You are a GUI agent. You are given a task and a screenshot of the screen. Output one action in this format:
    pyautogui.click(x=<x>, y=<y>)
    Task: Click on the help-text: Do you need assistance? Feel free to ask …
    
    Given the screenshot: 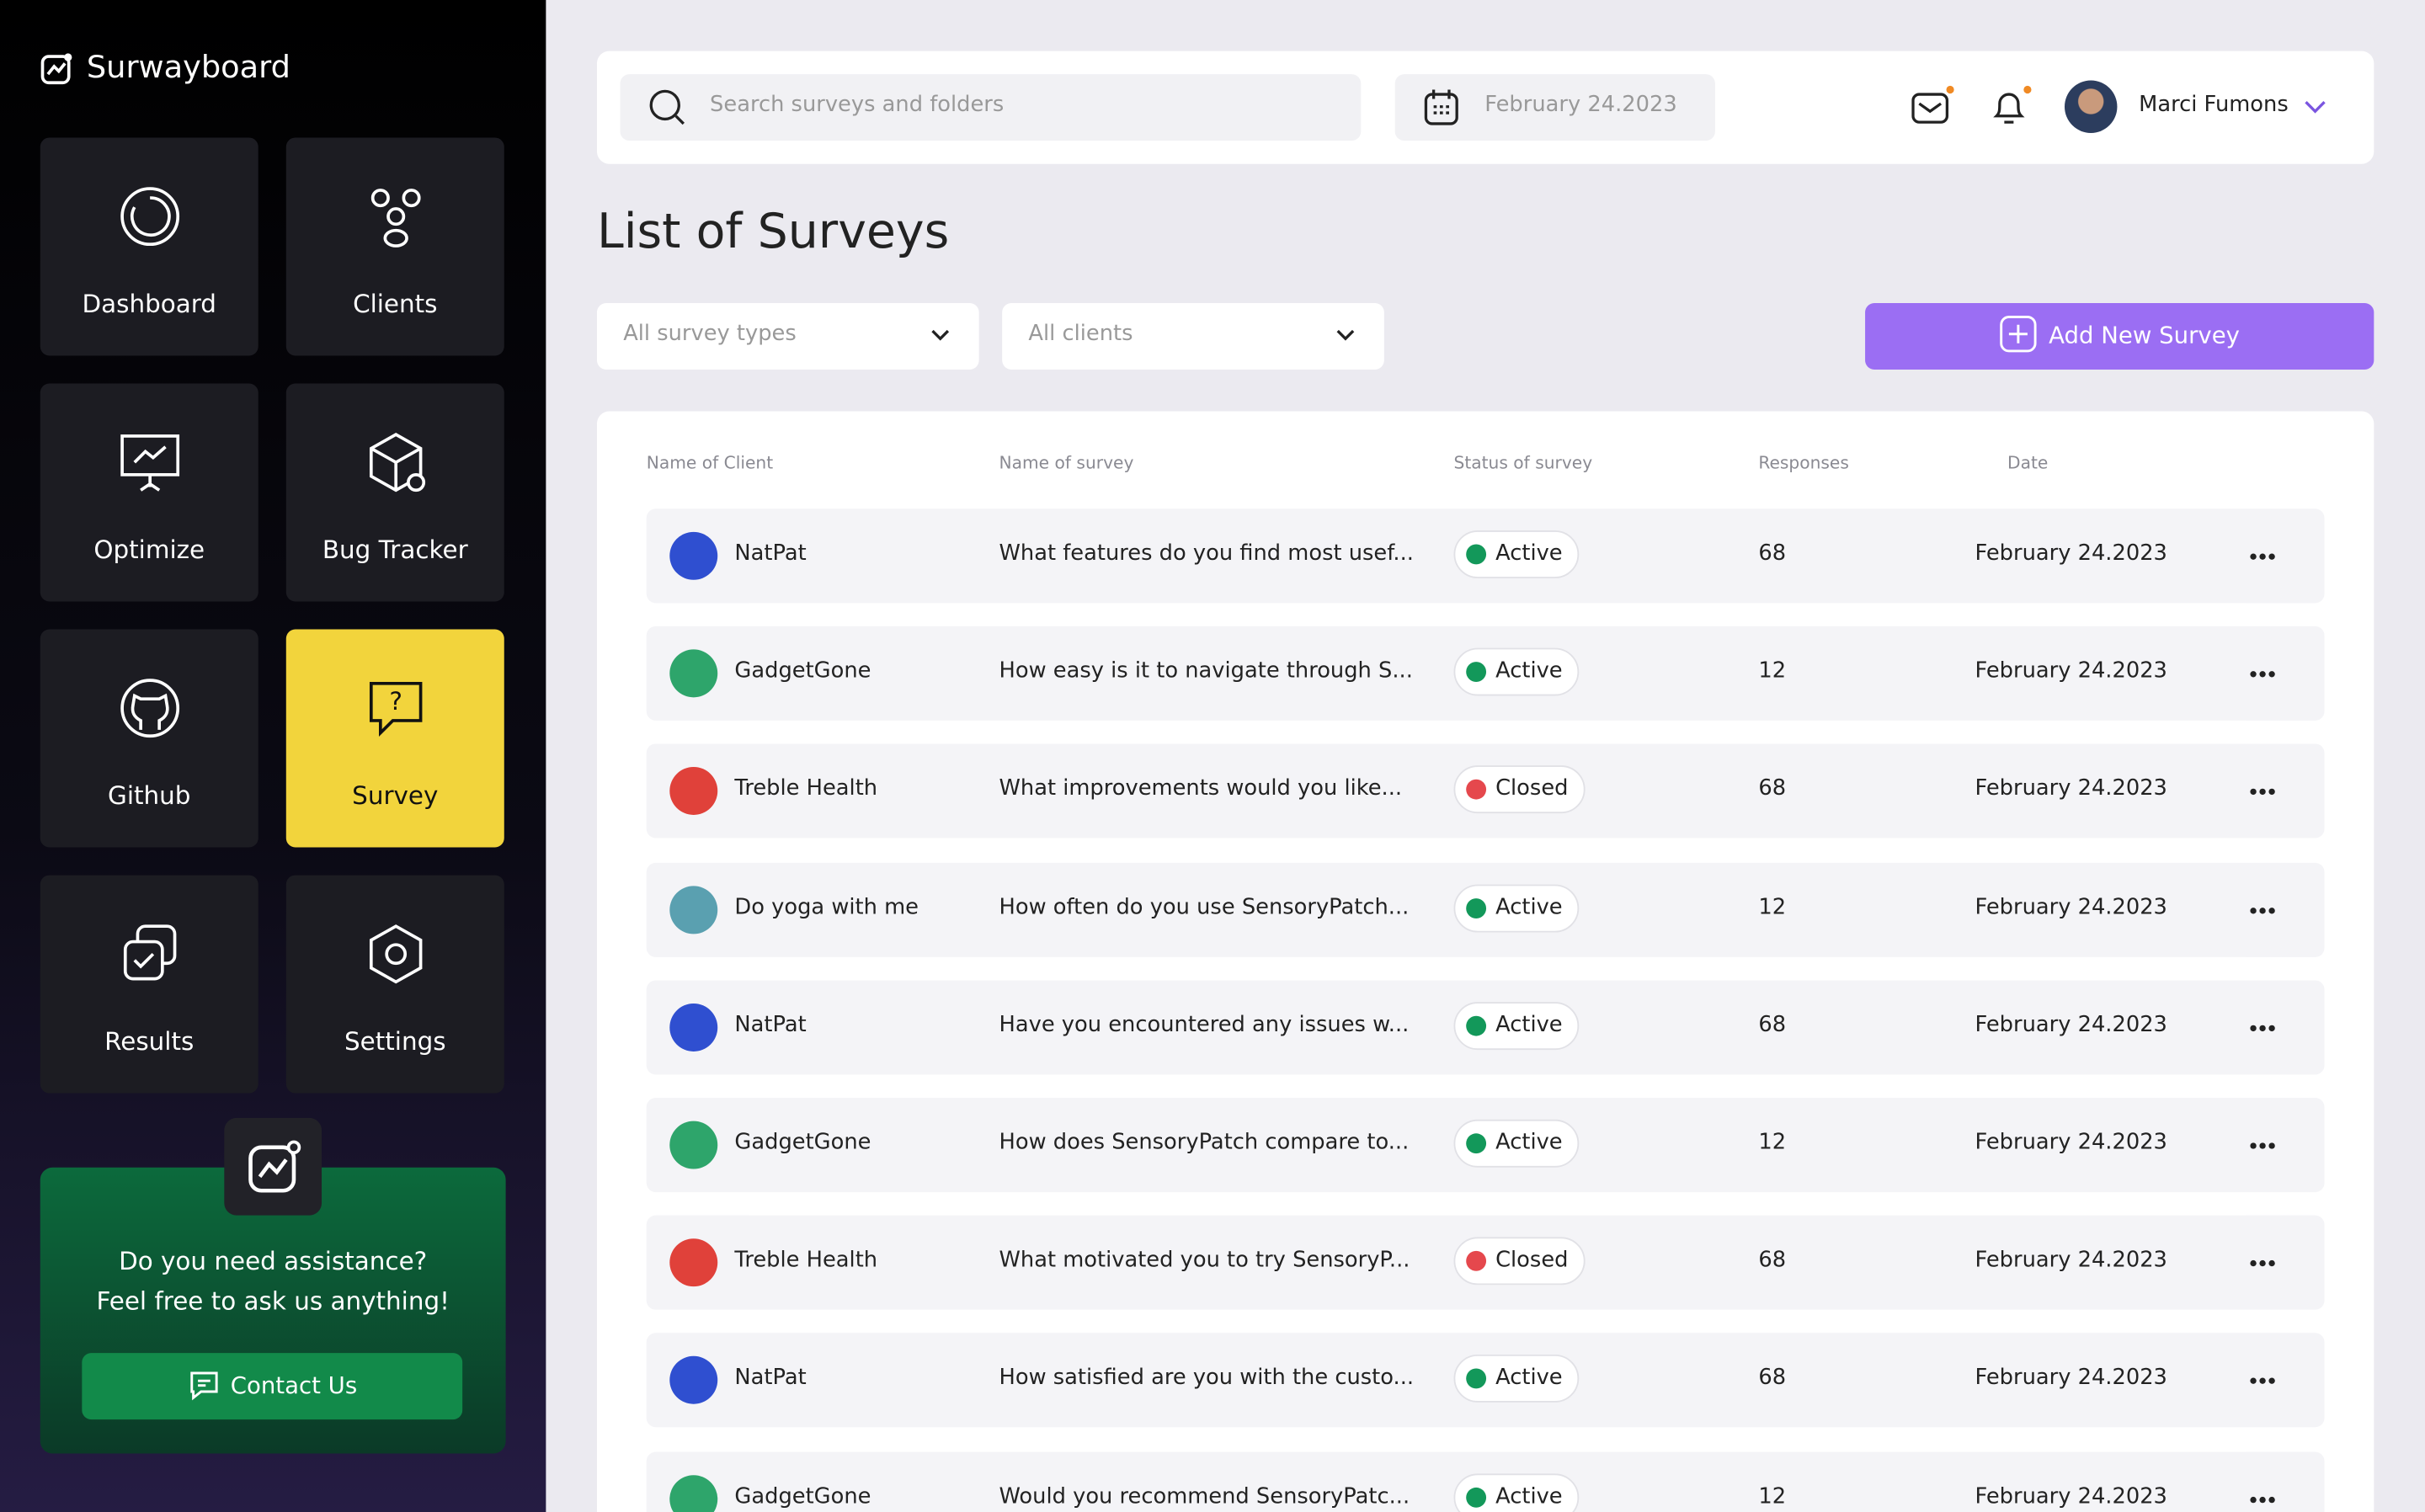 What is the action you would take?
    pyautogui.click(x=273, y=1283)
    